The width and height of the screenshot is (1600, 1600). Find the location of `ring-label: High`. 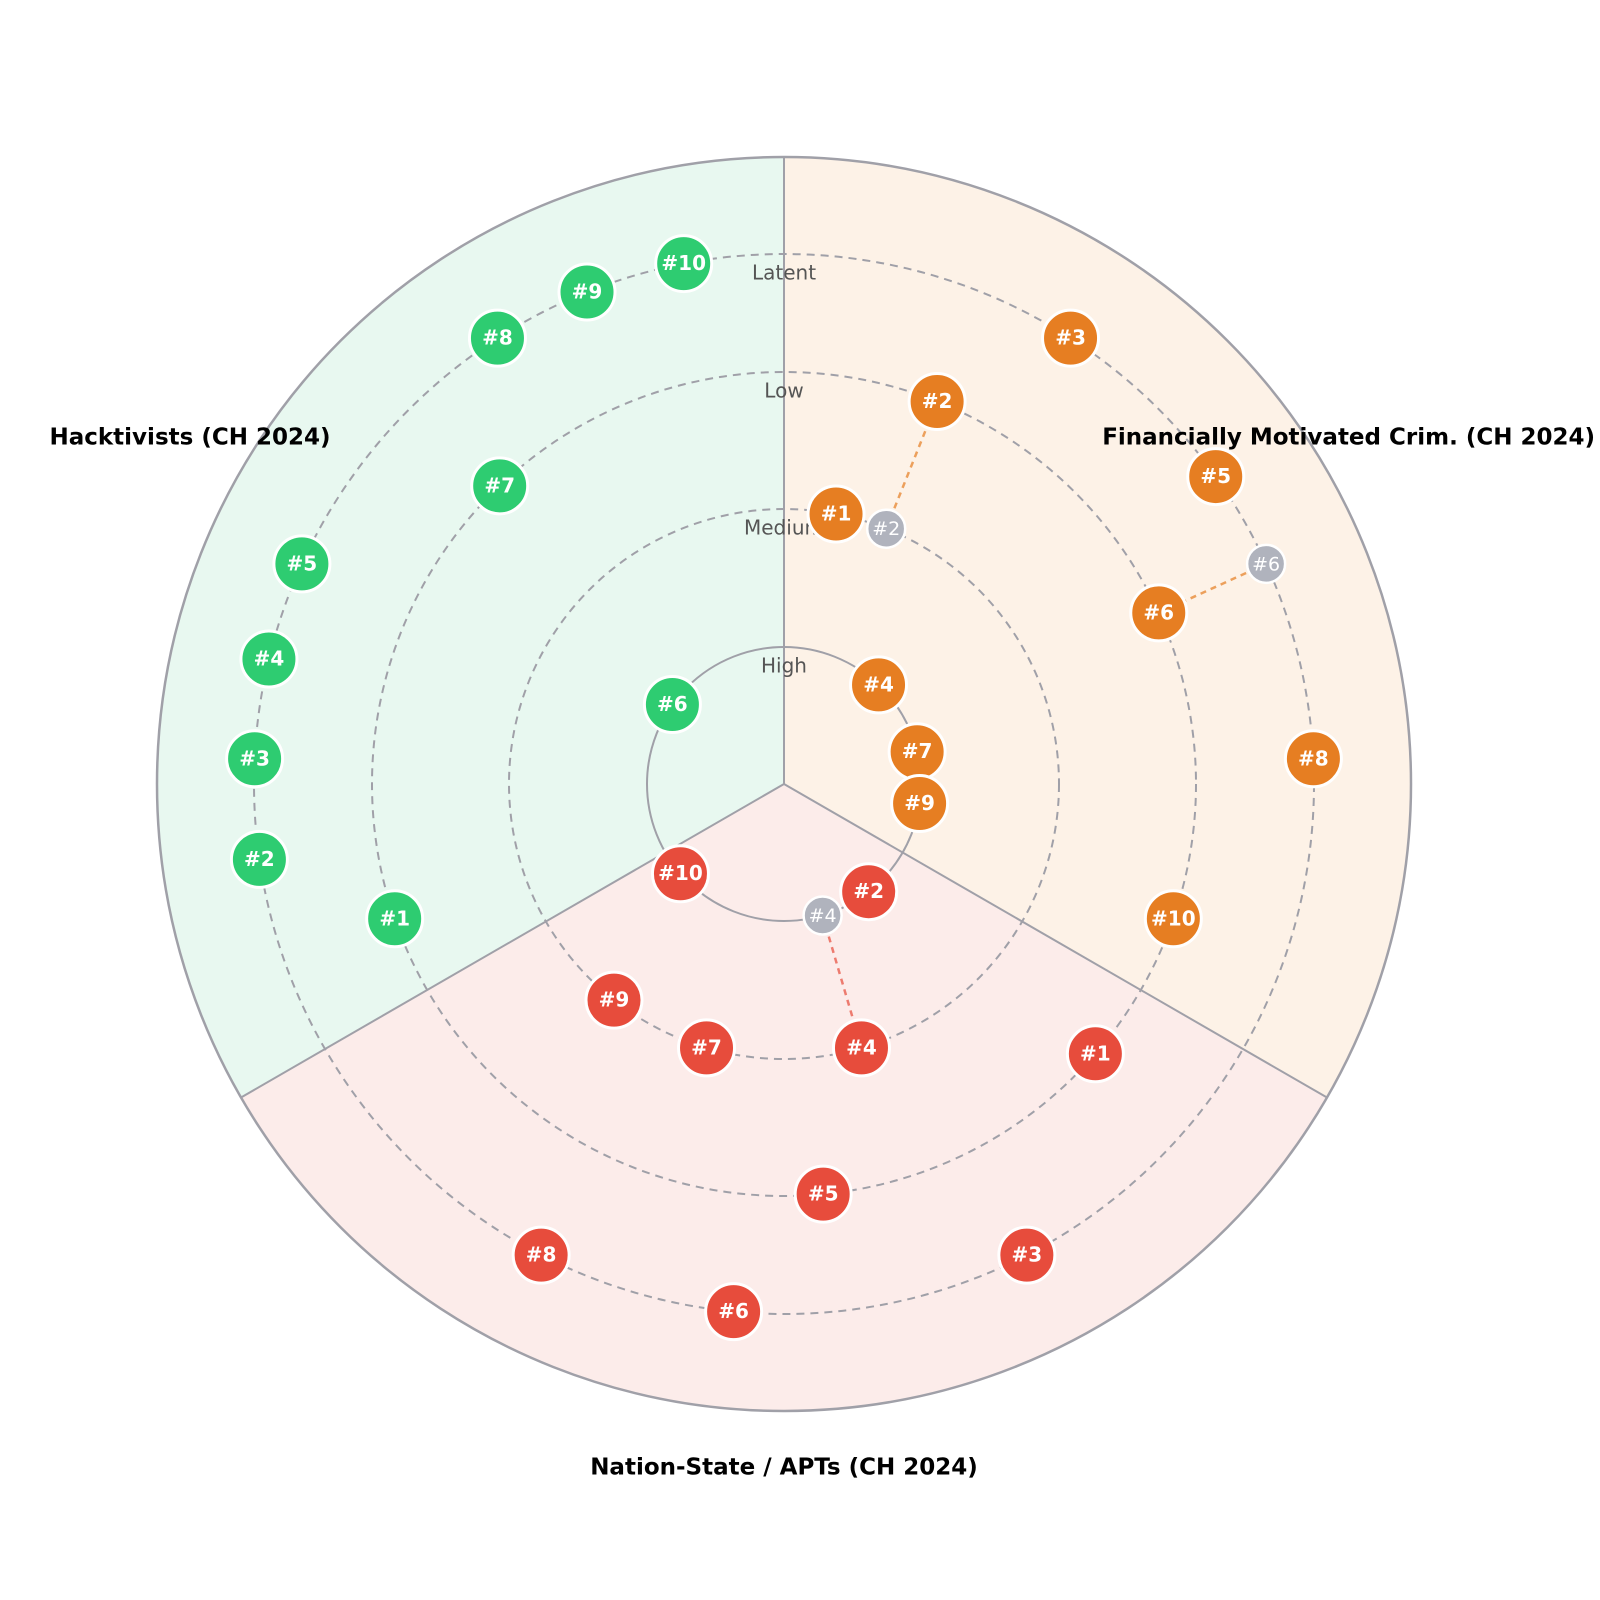

ring-label: High is located at coordinates (784, 666).